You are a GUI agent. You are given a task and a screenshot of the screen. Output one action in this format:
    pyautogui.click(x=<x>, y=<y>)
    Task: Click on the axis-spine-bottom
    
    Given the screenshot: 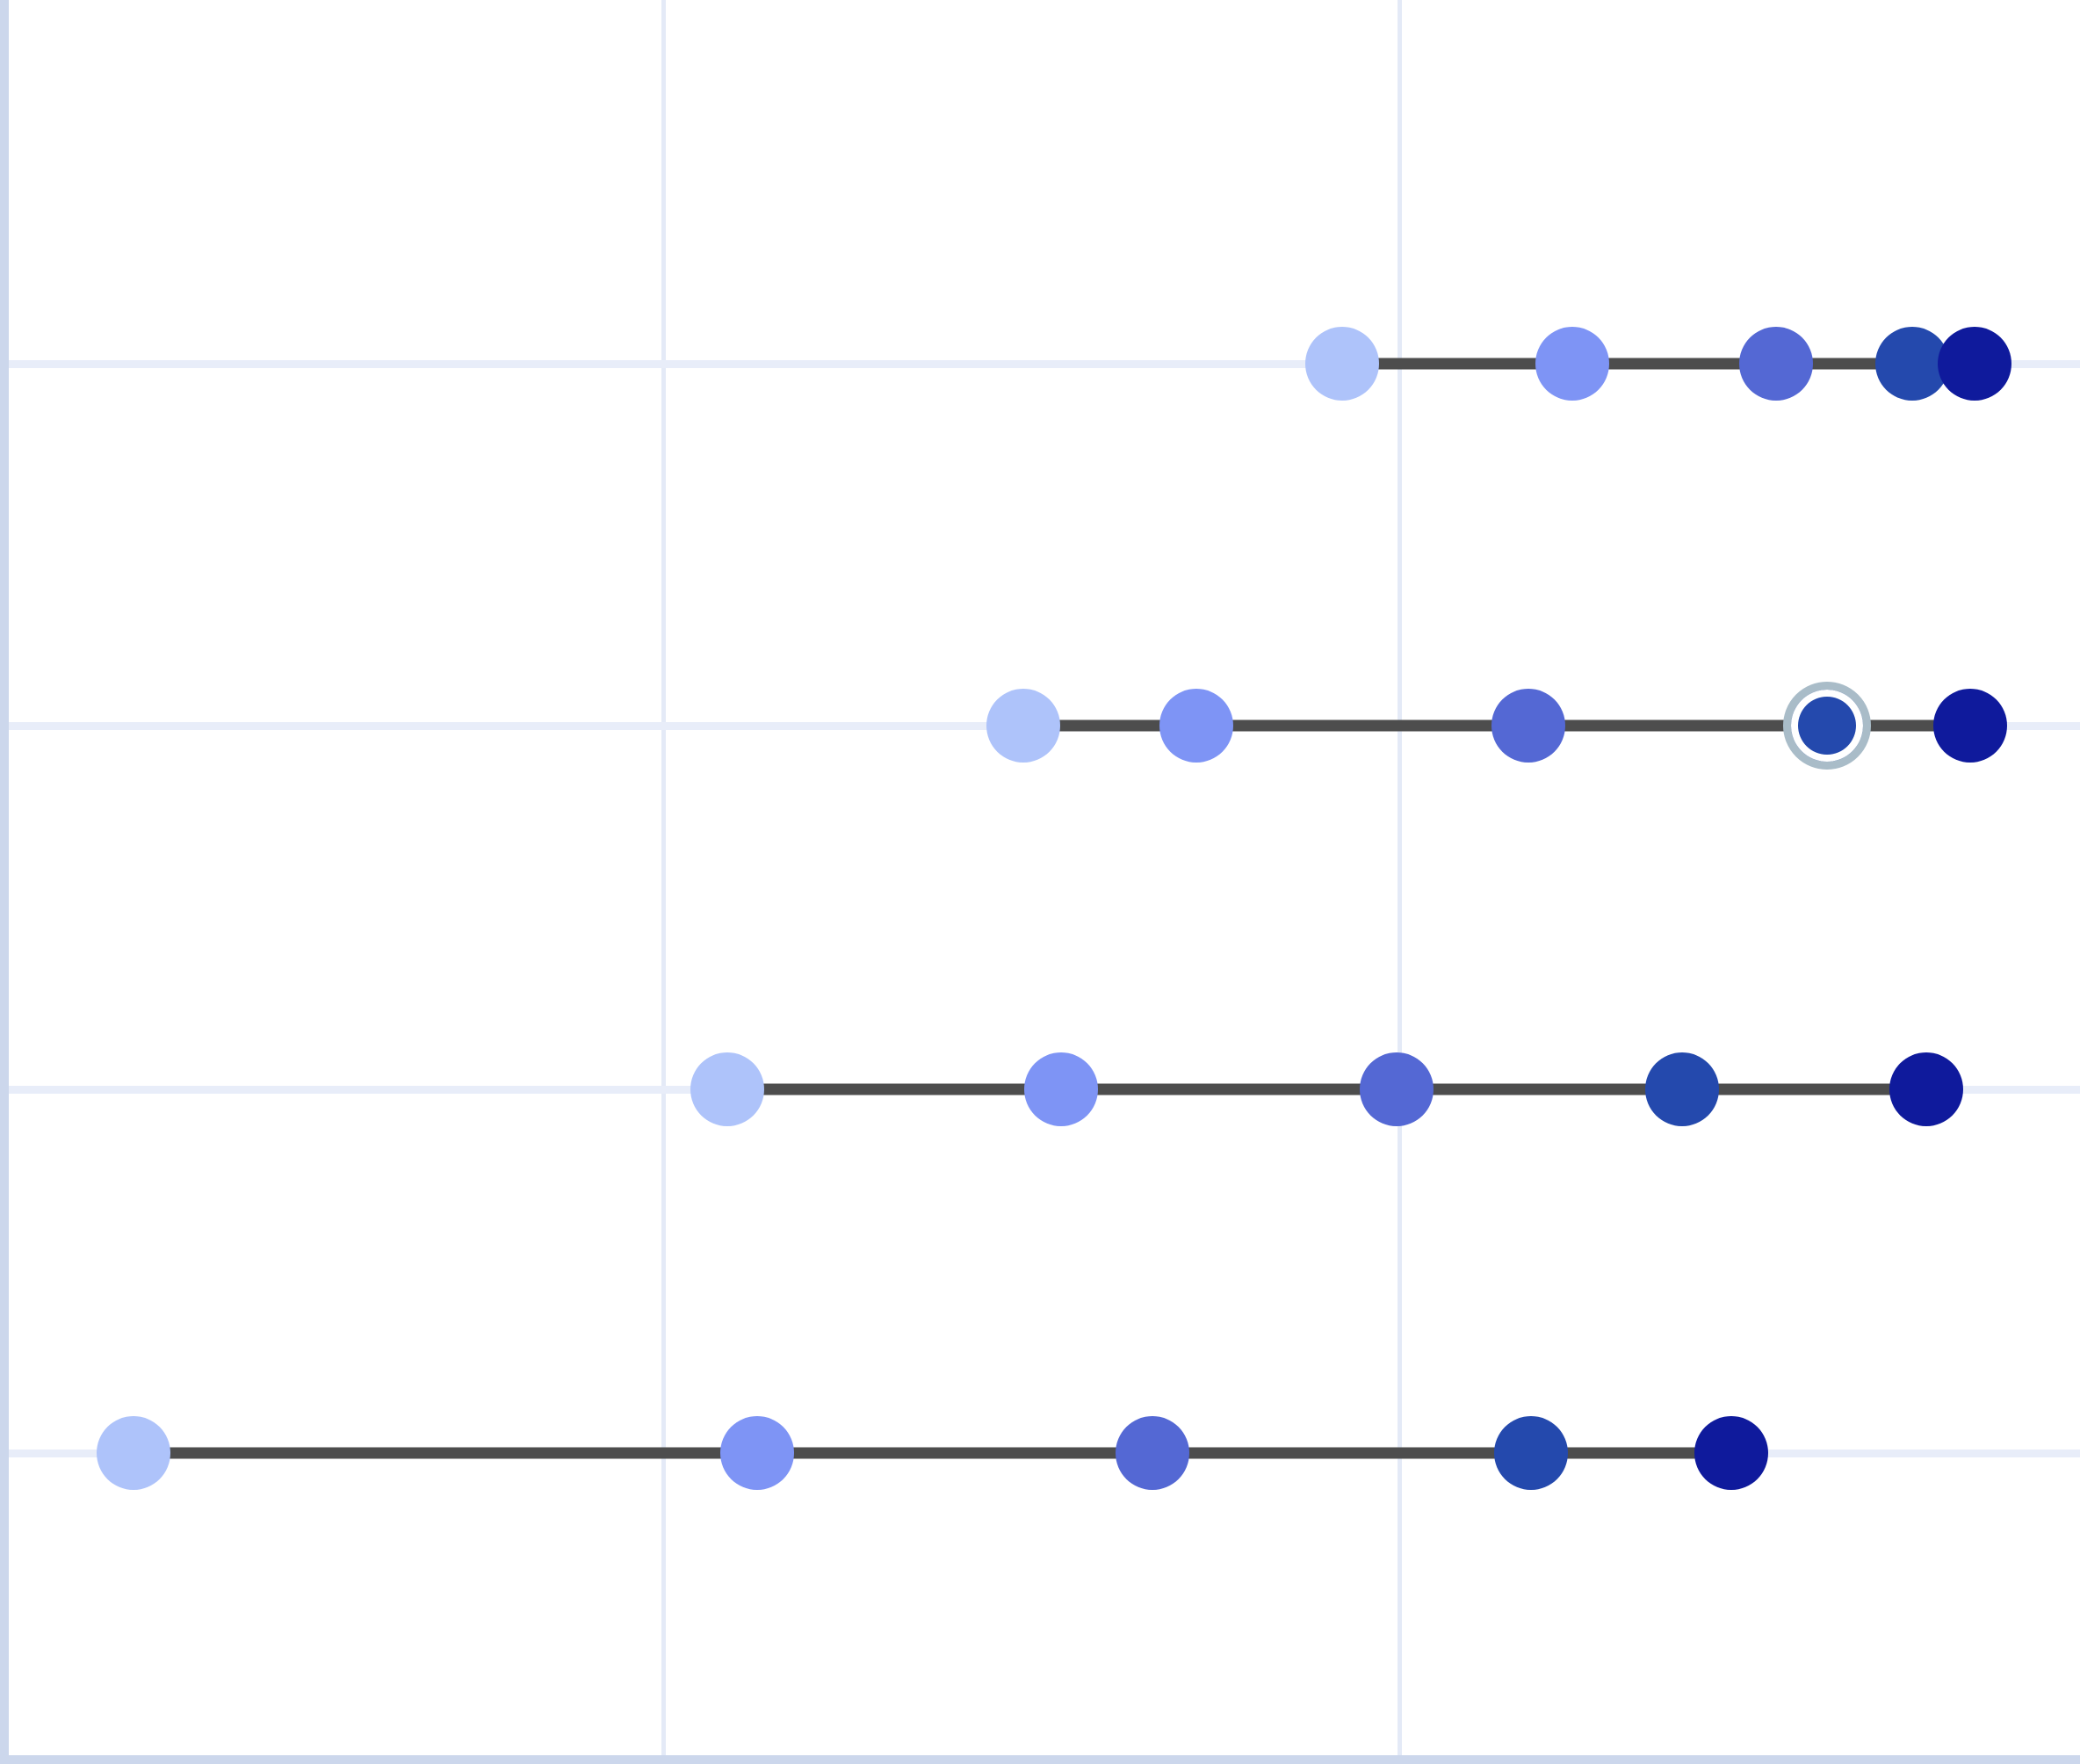 What is the action you would take?
    pyautogui.click(x=1040, y=1759)
    